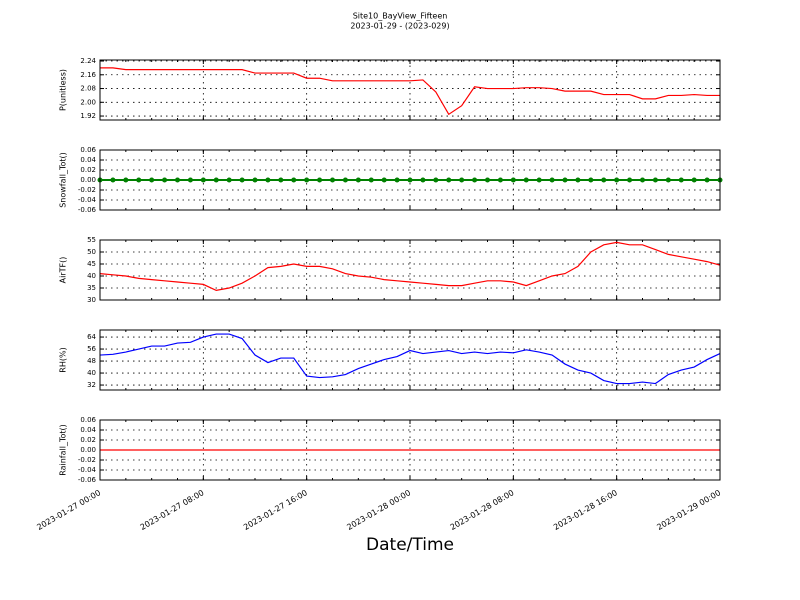 The width and height of the screenshot is (800, 600). I want to click on y-axis-label: P(unitless), so click(63, 90).